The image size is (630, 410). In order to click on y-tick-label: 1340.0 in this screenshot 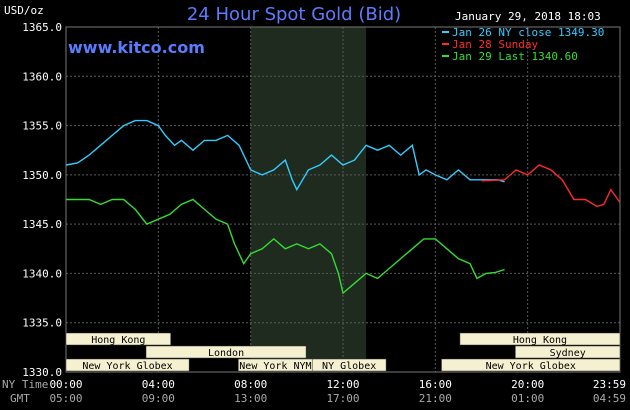, I will do `click(42, 273)`.